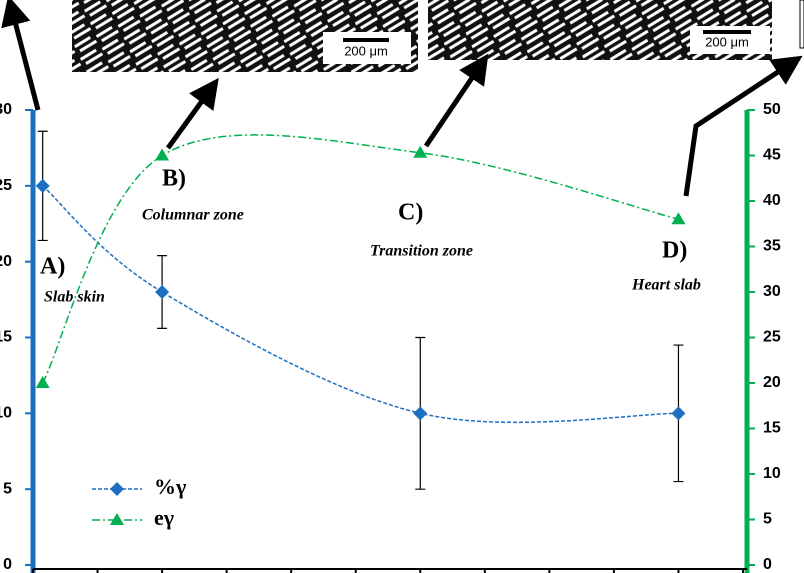 The height and width of the screenshot is (573, 804). I want to click on legend-label: %γ, so click(170, 486).